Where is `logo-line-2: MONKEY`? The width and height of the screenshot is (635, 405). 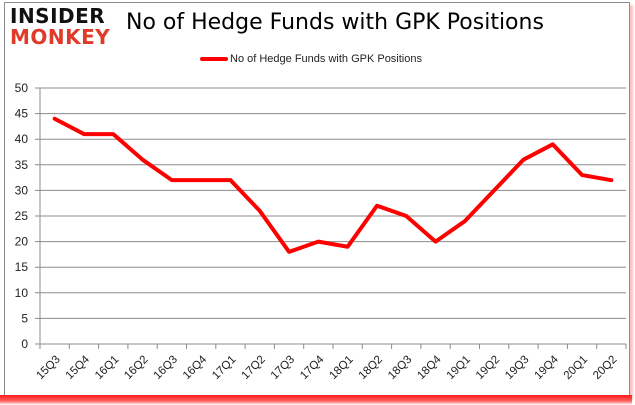 logo-line-2: MONKEY is located at coordinates (60, 37).